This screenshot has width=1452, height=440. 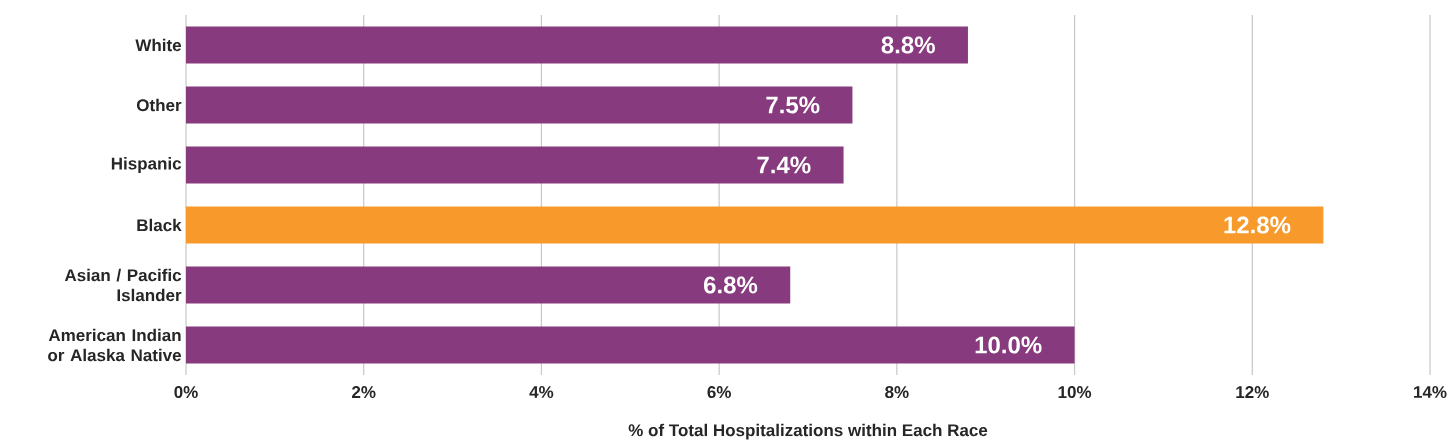 What do you see at coordinates (784, 165) in the screenshot?
I see `data-label: 7.4%` at bounding box center [784, 165].